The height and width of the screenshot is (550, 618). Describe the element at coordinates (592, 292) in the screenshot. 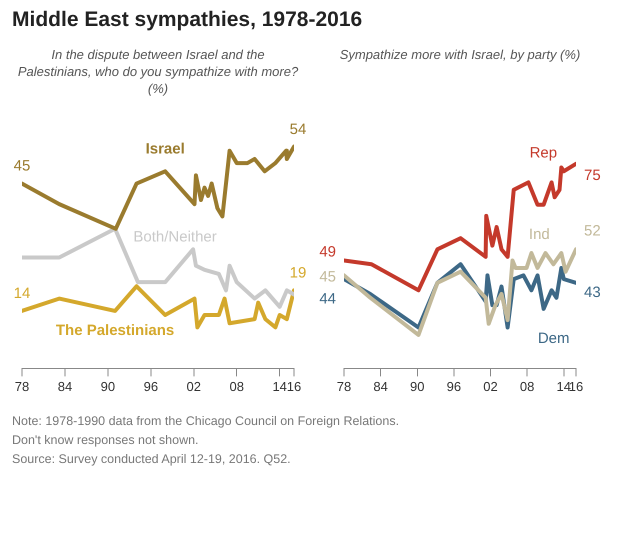

I see `data-label: 43` at that location.